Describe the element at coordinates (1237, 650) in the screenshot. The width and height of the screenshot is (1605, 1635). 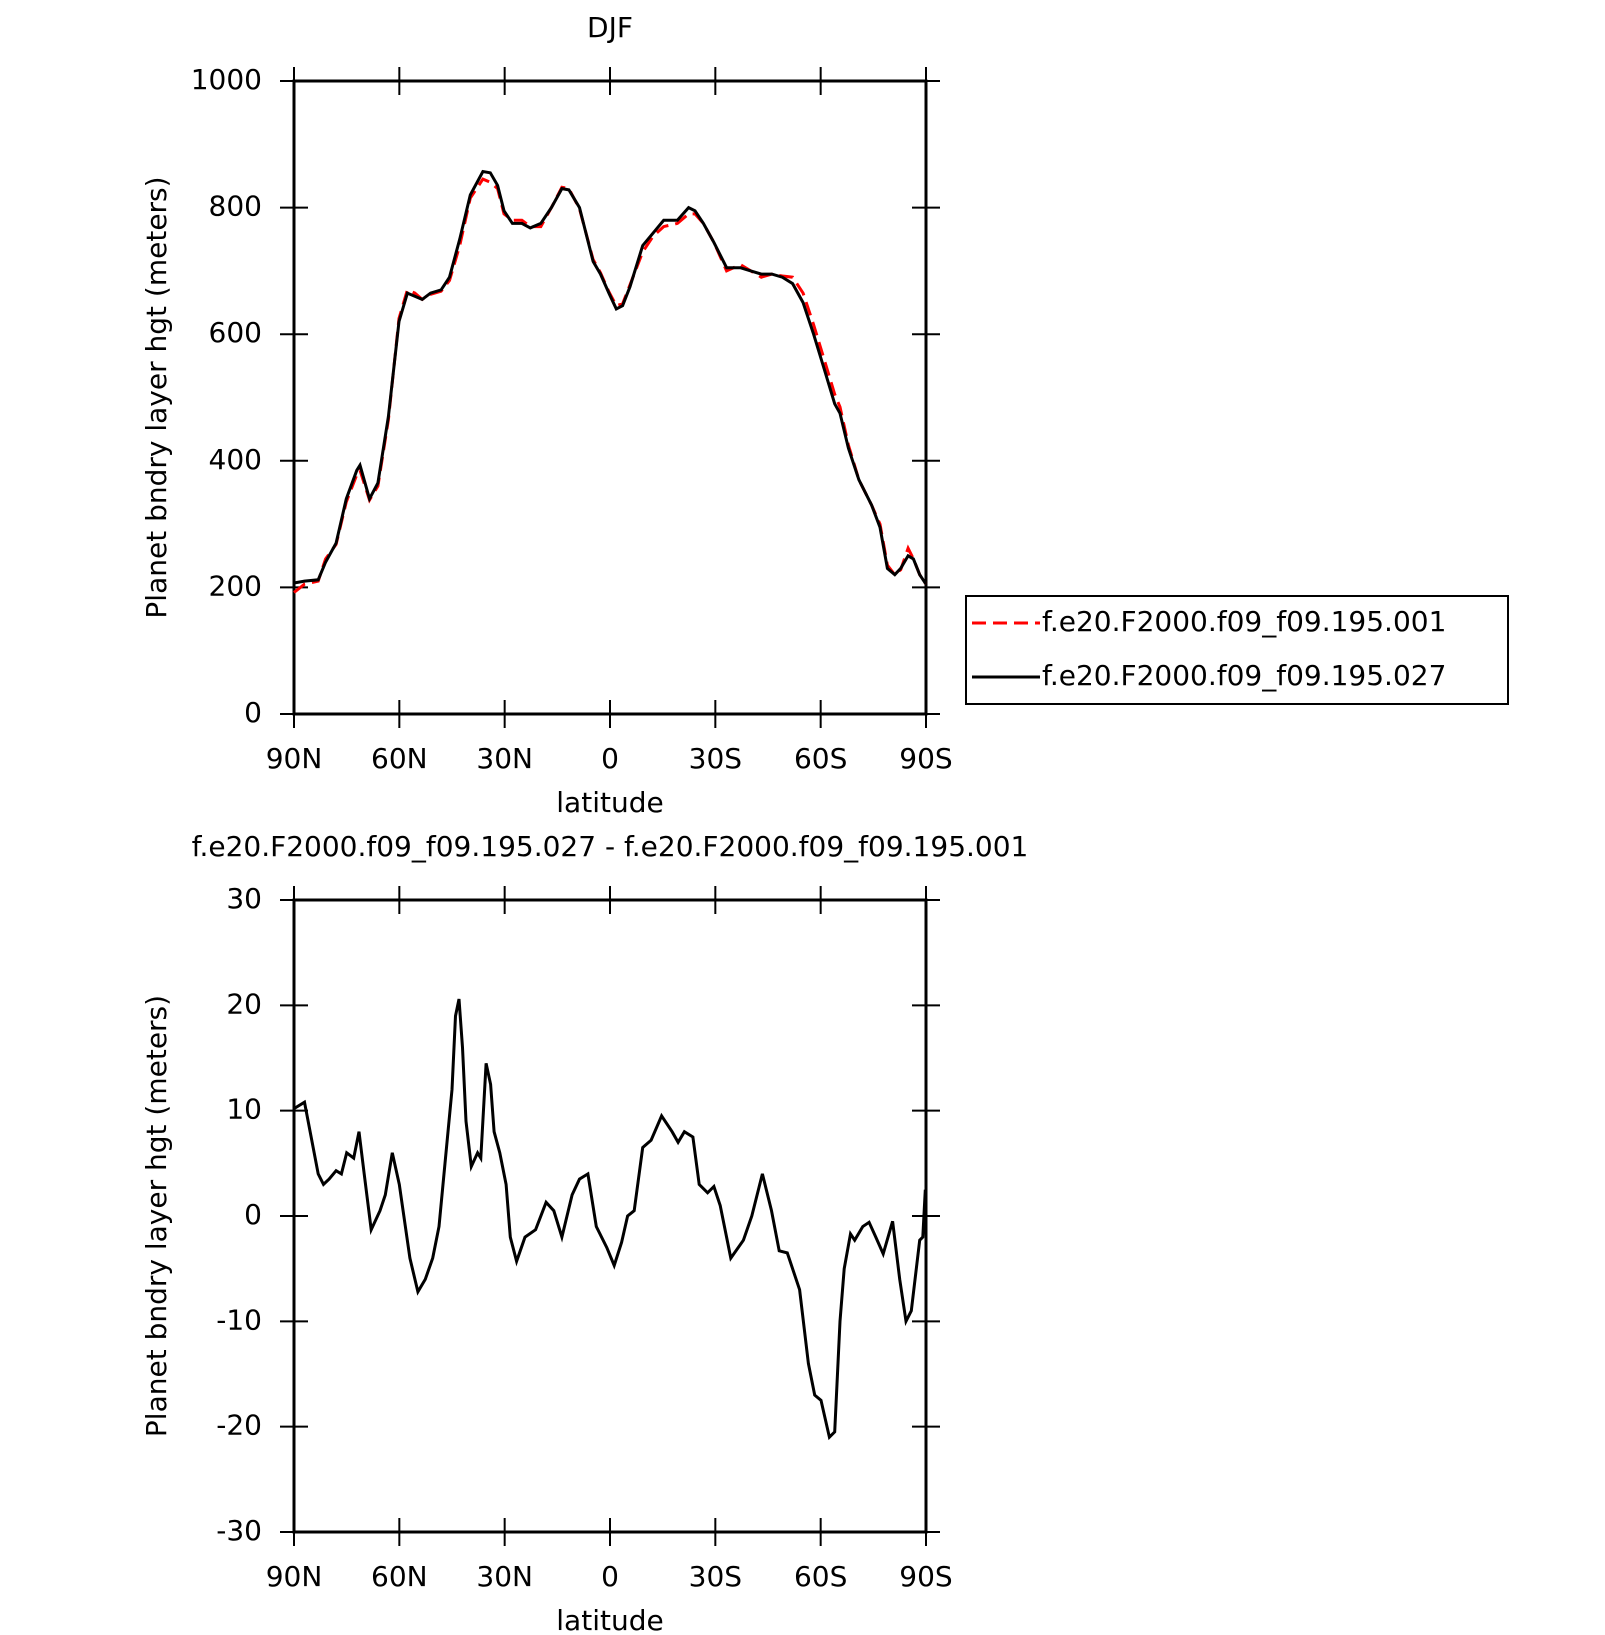
I see `legend-box` at that location.